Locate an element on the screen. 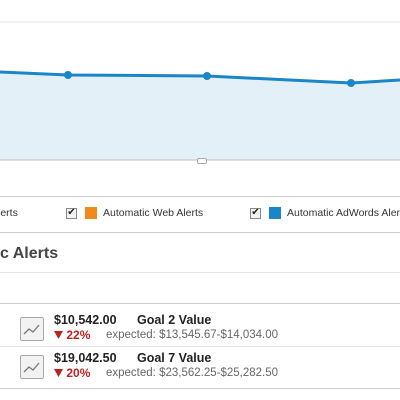 The height and width of the screenshot is (400, 400). alert-expected: expected: $23,562.25-$25,282.50 is located at coordinates (192, 373).